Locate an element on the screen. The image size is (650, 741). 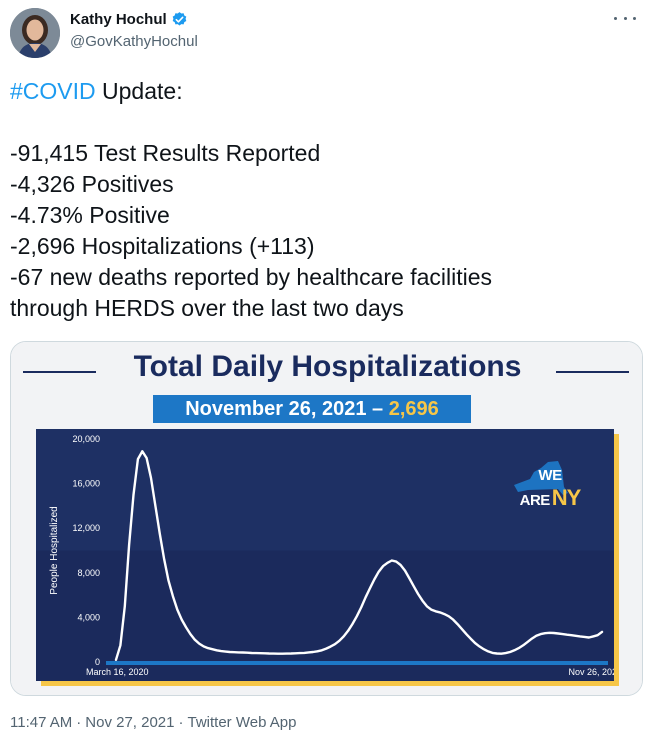
tweet-headline: #COVID Update: is located at coordinates (322, 91).